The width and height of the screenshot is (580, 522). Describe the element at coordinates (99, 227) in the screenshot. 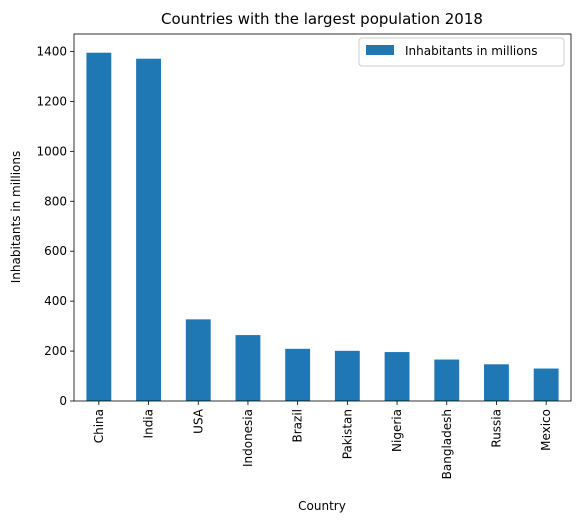

I see `bar-china` at that location.